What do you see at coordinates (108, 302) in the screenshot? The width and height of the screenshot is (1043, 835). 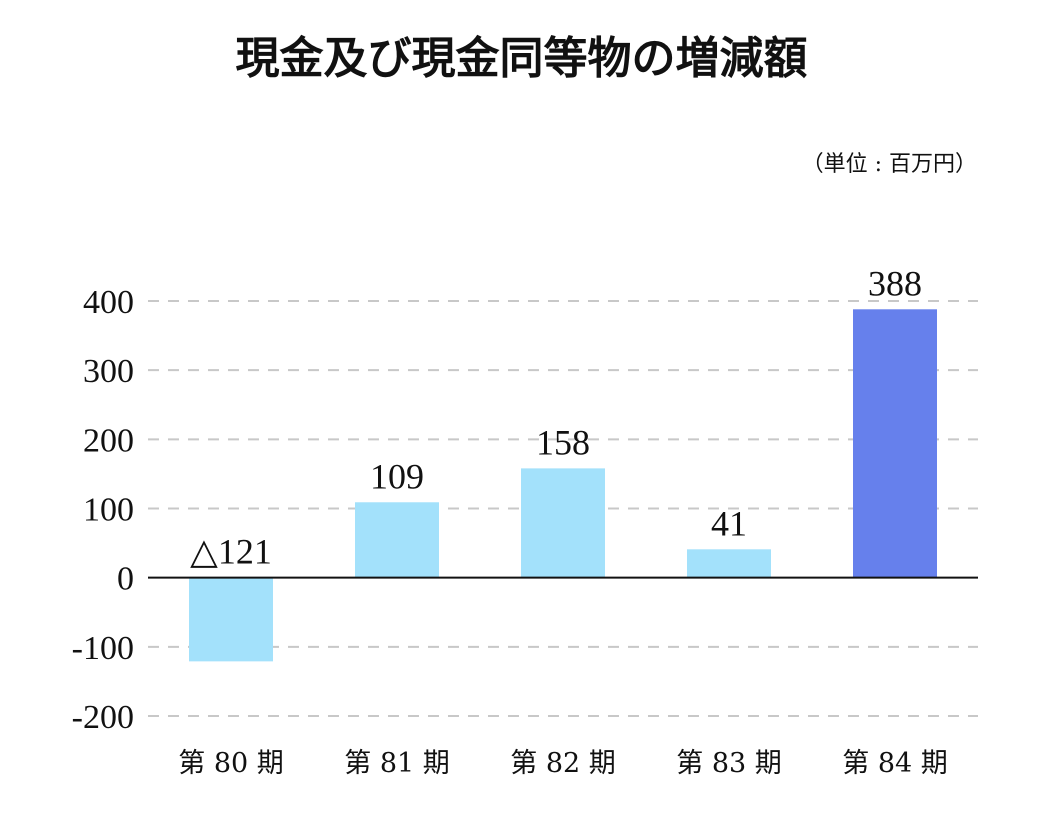 I see `y-tick-label: 400` at bounding box center [108, 302].